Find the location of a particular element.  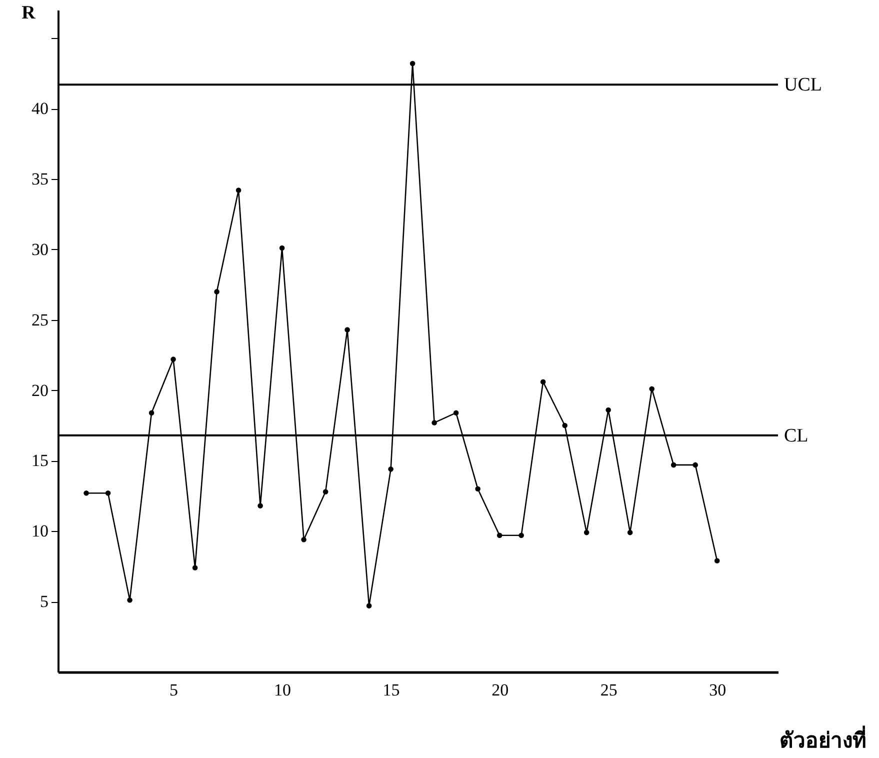

x-tick-label: 15 is located at coordinates (391, 690).